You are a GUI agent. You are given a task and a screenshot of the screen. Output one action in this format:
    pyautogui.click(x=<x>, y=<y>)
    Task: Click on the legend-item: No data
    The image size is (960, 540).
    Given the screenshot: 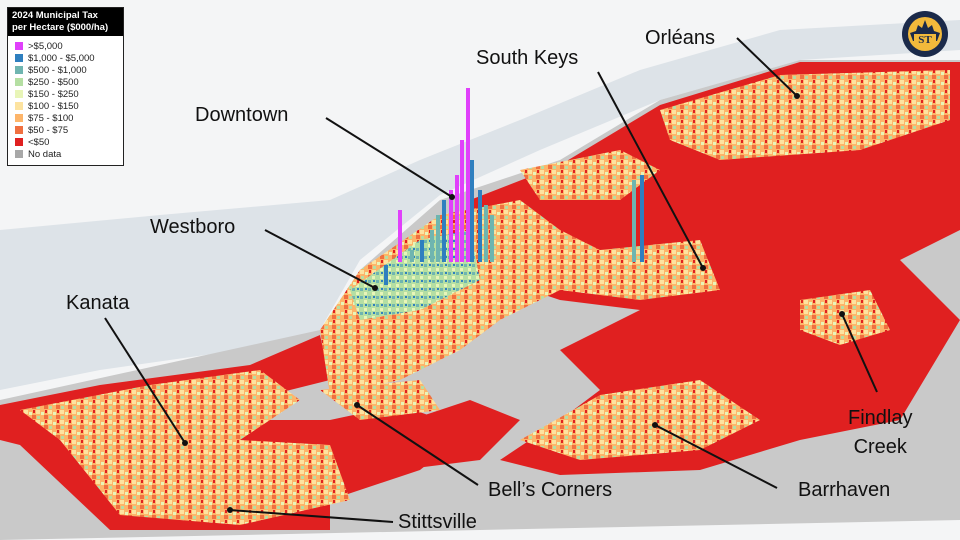 What is the action you would take?
    pyautogui.click(x=66, y=154)
    